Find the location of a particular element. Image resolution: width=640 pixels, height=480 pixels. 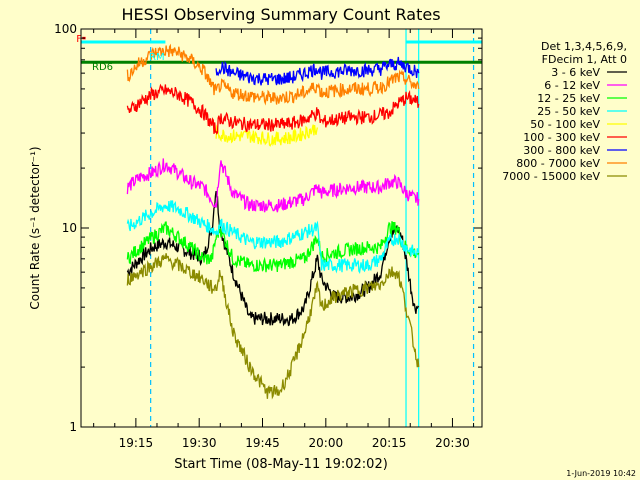

legend-header: FDecim 1, Att 0 is located at coordinates (584, 59).